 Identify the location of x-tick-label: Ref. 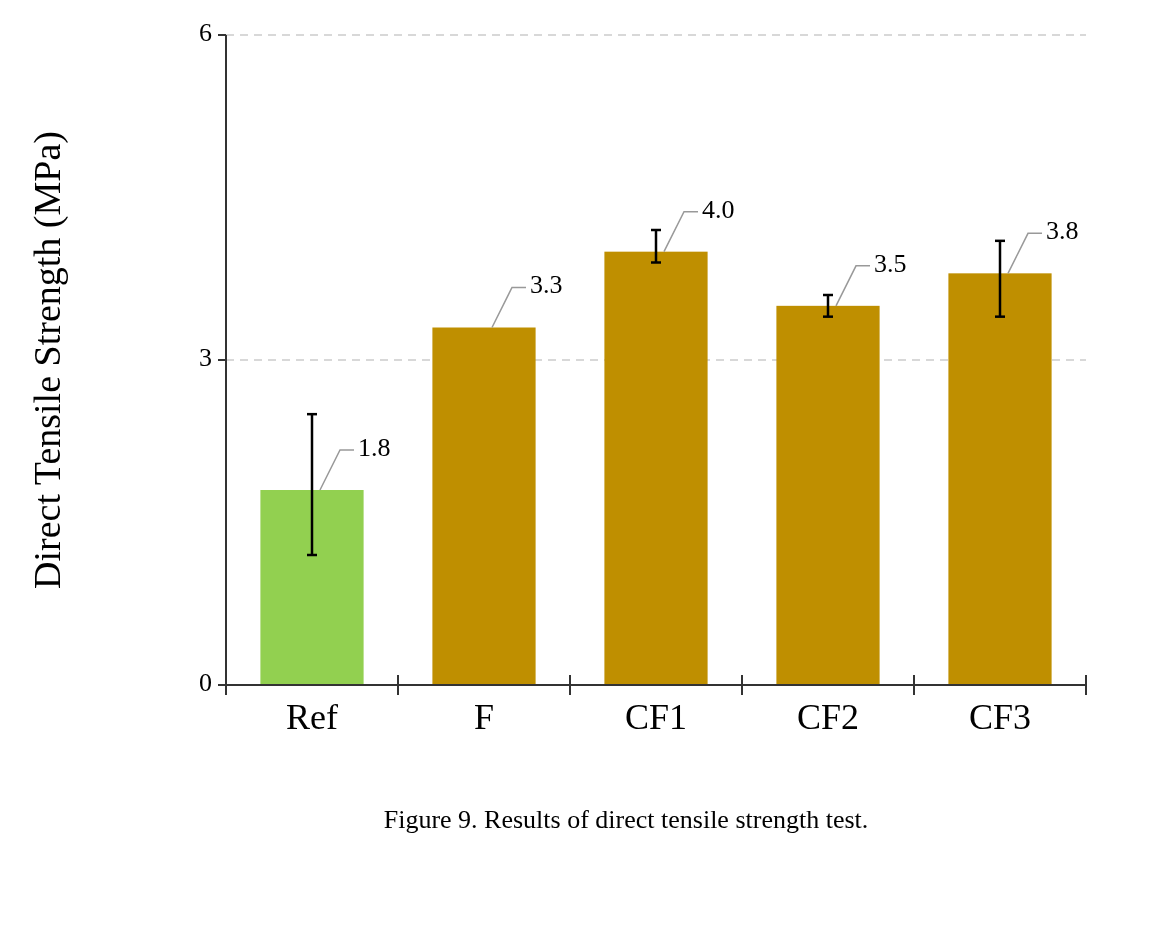
(312, 717).